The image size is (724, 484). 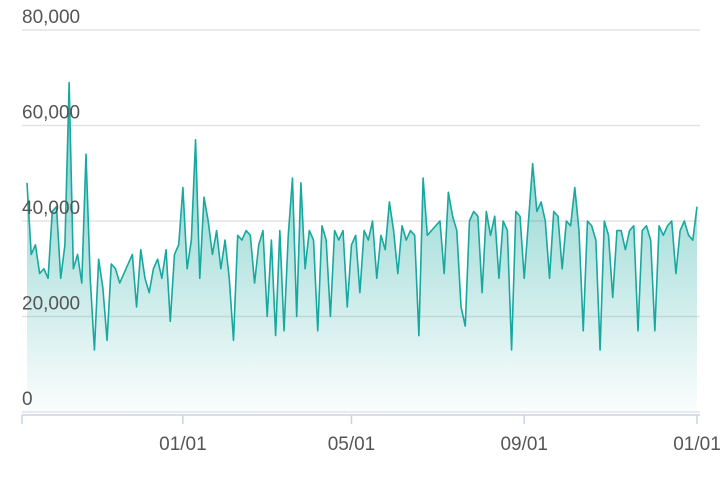 What do you see at coordinates (352, 444) in the screenshot?
I see `x-tick-label: 05/01` at bounding box center [352, 444].